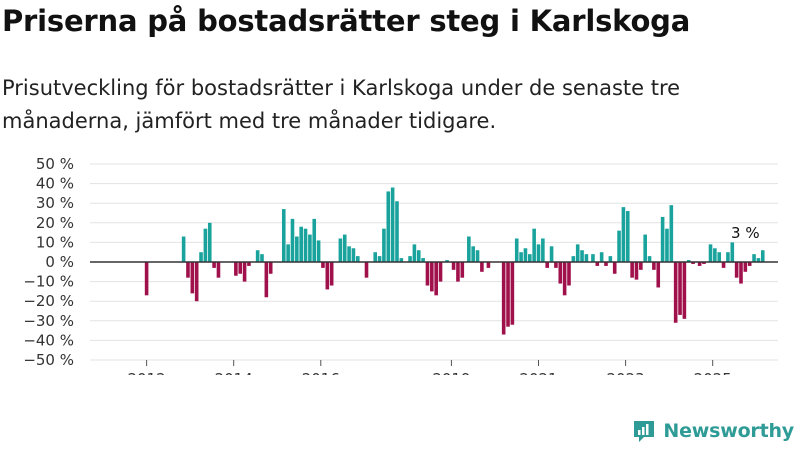 Image resolution: width=800 pixels, height=450 pixels. Describe the element at coordinates (538, 372) in the screenshot. I see `x-tick-label: 2021` at that location.